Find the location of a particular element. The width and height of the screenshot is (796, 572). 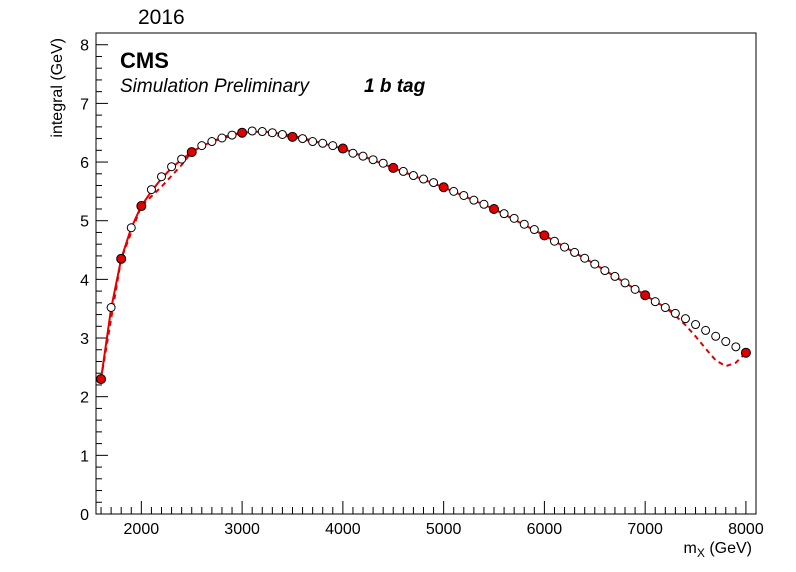

x-axis-title-main: m is located at coordinates (690, 548).